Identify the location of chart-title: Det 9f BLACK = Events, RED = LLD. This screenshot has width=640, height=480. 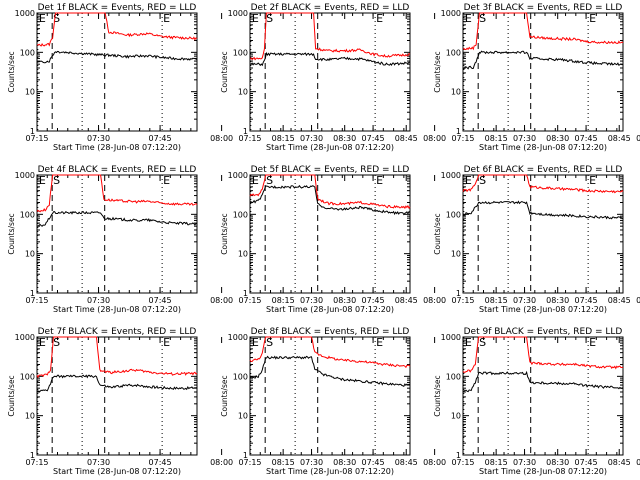
(543, 332).